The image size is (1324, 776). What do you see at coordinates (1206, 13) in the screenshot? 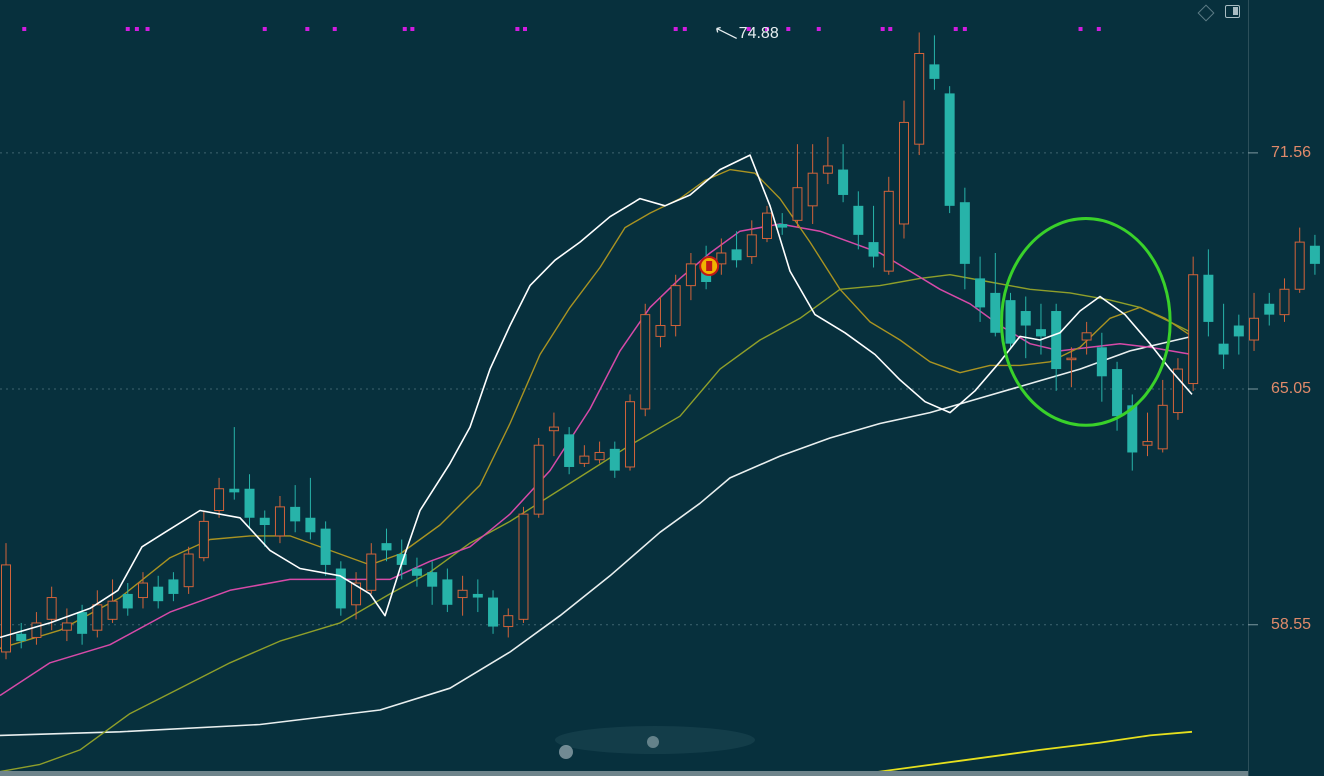
I see `diamond-icon` at bounding box center [1206, 13].